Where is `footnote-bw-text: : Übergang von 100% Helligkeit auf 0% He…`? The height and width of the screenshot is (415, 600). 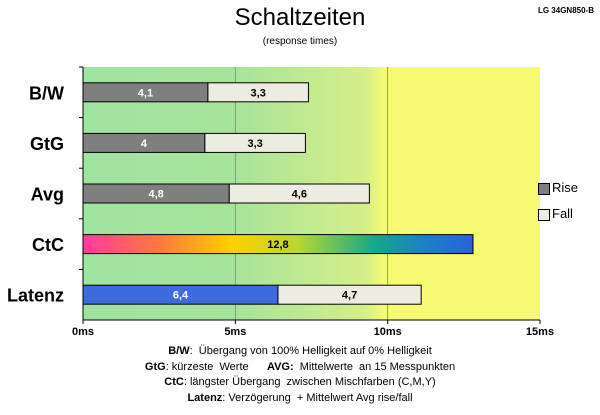
footnote-bw-text: : Übergang von 100% Helligkeit auf 0% He… is located at coordinates (310, 351).